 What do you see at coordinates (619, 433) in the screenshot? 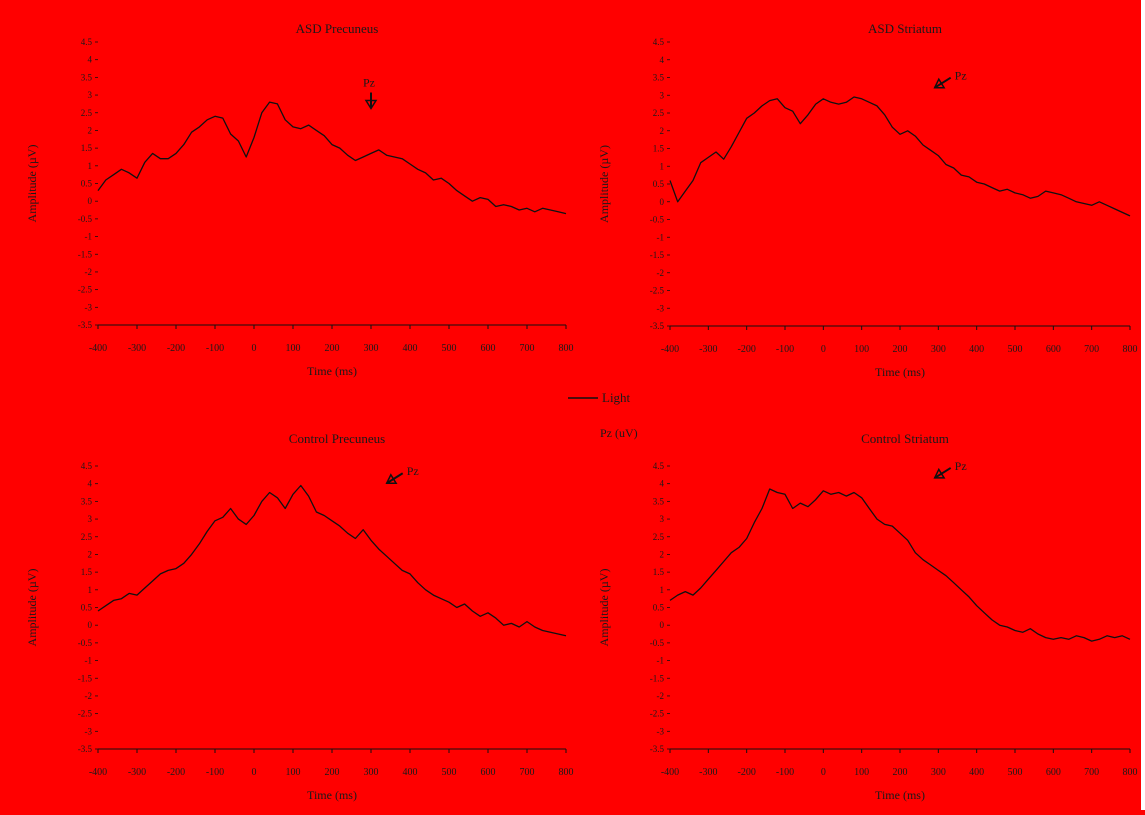
I see `side-label: Pz (uV)` at bounding box center [619, 433].